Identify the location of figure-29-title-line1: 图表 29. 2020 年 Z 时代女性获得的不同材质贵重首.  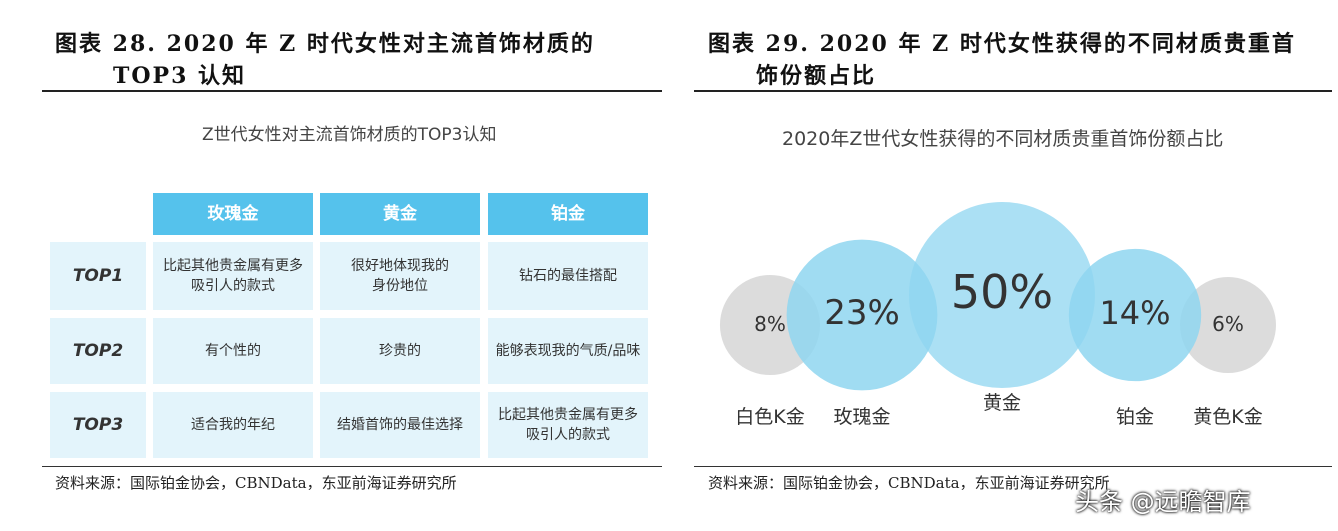
(1002, 44).